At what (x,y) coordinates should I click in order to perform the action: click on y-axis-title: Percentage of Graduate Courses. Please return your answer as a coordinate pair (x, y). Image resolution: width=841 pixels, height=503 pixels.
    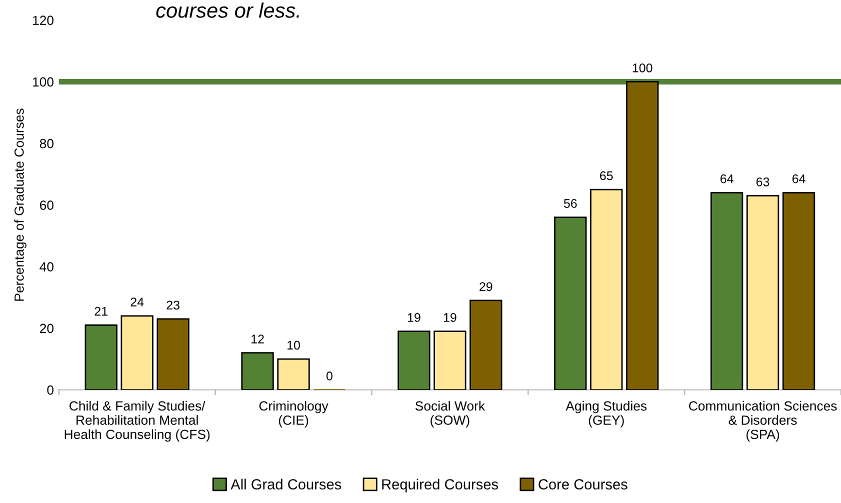
    Looking at the image, I should click on (20, 204).